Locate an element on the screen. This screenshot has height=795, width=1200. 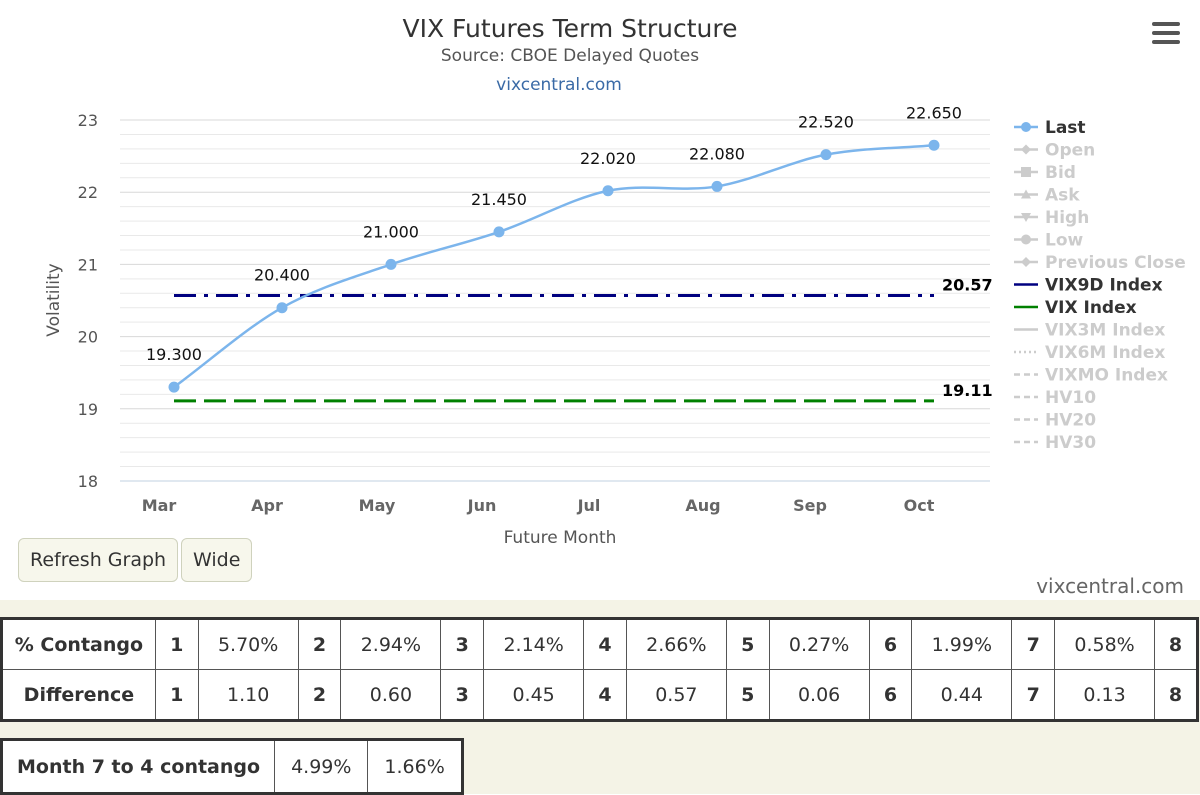
month-contango-label: Month 7 to 4 contango is located at coordinates (138, 766).